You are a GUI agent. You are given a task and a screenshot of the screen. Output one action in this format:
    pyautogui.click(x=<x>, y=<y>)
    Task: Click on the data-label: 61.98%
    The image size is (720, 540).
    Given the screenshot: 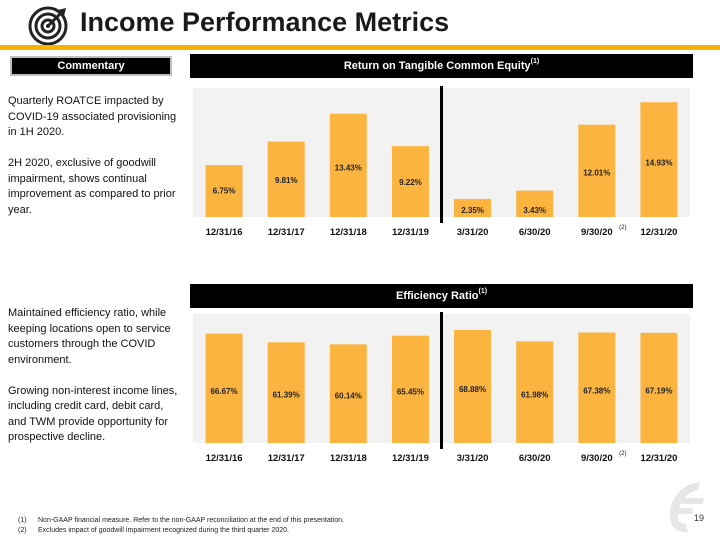 What is the action you would take?
    pyautogui.click(x=534, y=394)
    